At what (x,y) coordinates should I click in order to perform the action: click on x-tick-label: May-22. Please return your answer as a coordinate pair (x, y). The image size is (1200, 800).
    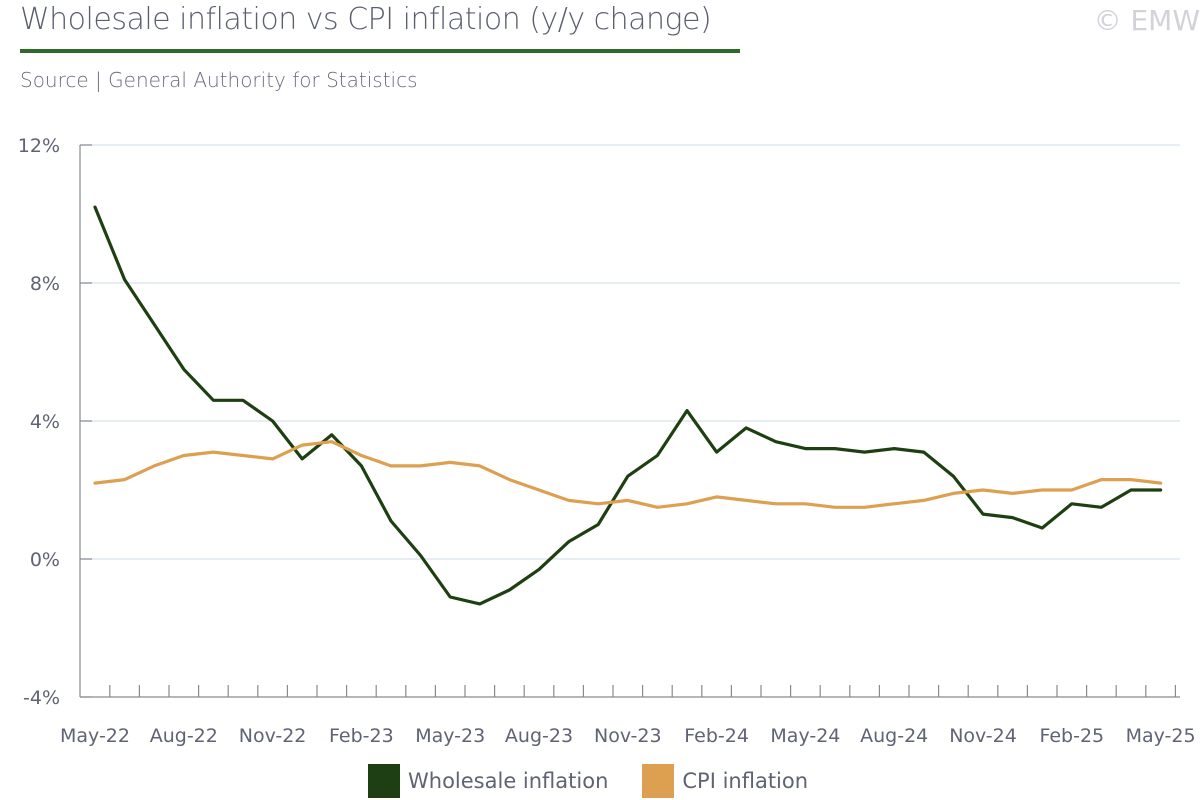
    Looking at the image, I should click on (95, 736).